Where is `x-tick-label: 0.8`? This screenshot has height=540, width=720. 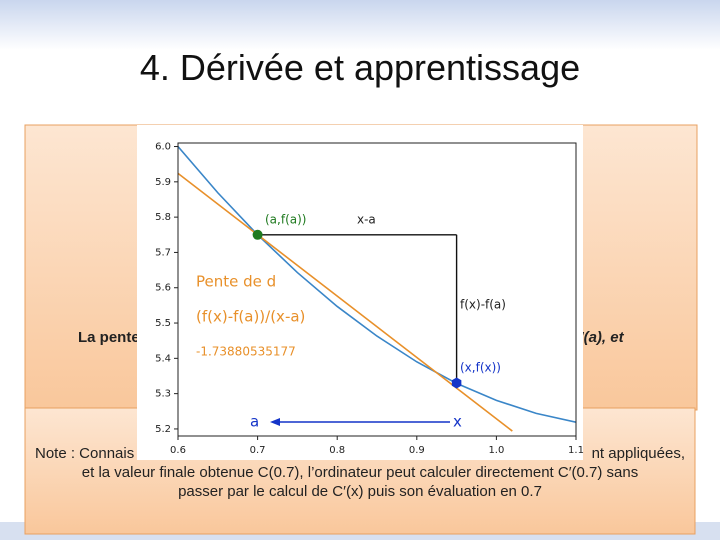
x-tick-label: 0.8 is located at coordinates (337, 450).